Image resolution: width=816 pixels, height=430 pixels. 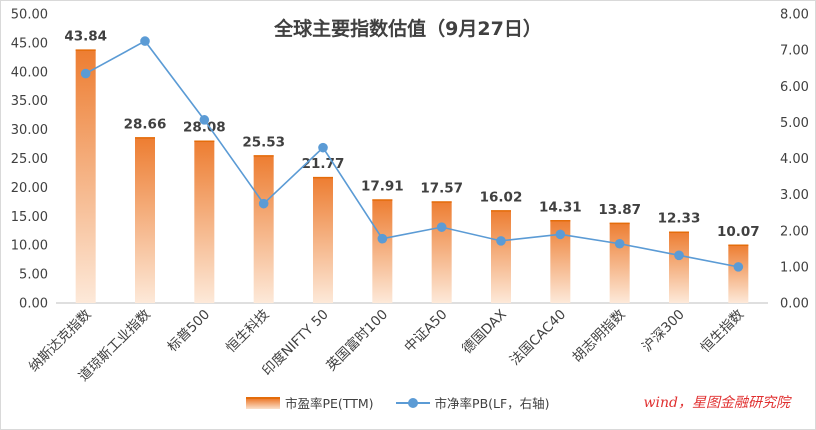 What do you see at coordinates (382, 186) in the screenshot?
I see `bar-data-label: 17.91` at bounding box center [382, 186].